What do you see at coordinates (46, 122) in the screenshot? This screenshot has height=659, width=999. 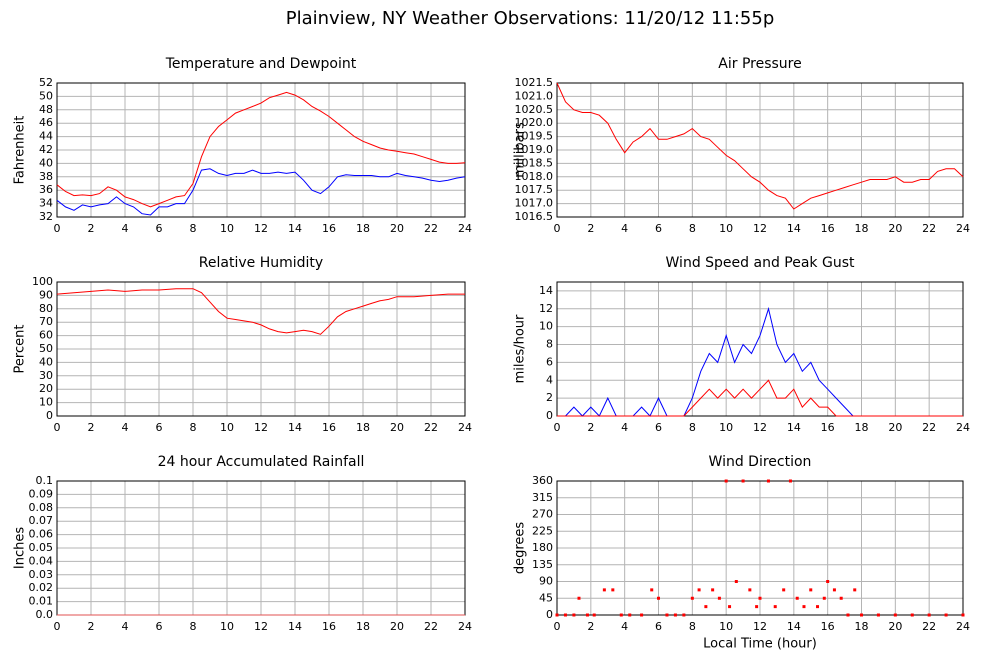 I see `y-tick-label: 46` at bounding box center [46, 122].